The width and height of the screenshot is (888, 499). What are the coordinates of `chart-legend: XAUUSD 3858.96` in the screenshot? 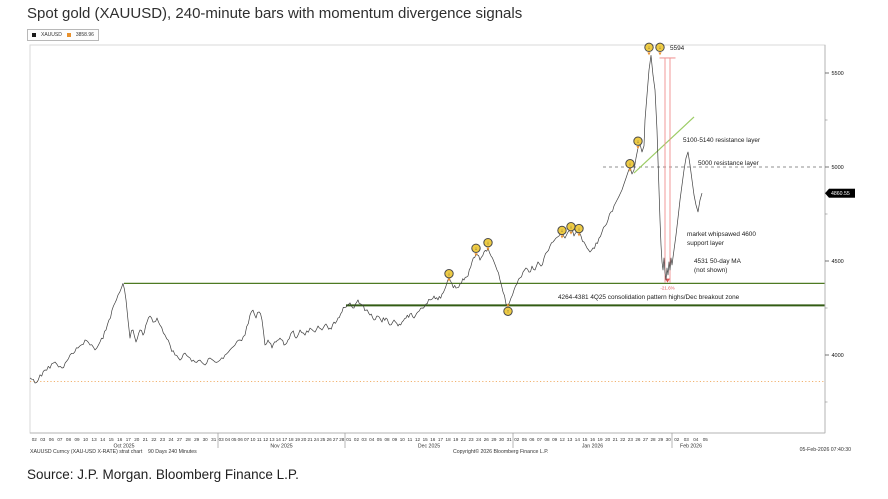 It's located at (63, 35).